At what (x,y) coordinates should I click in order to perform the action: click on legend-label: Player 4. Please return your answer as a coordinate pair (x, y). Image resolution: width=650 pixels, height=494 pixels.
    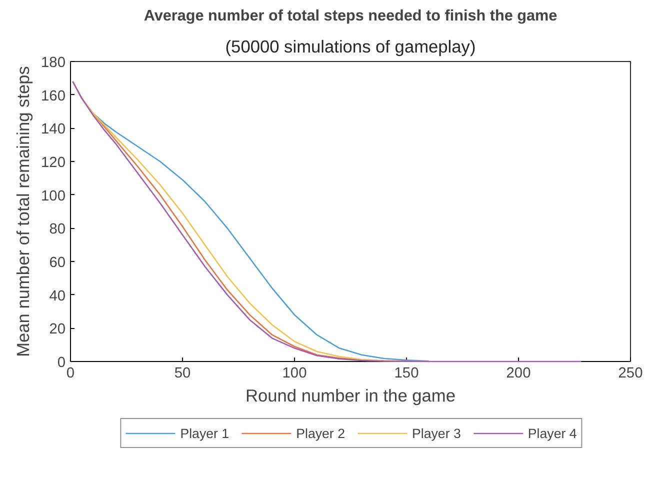
    Looking at the image, I should click on (552, 433).